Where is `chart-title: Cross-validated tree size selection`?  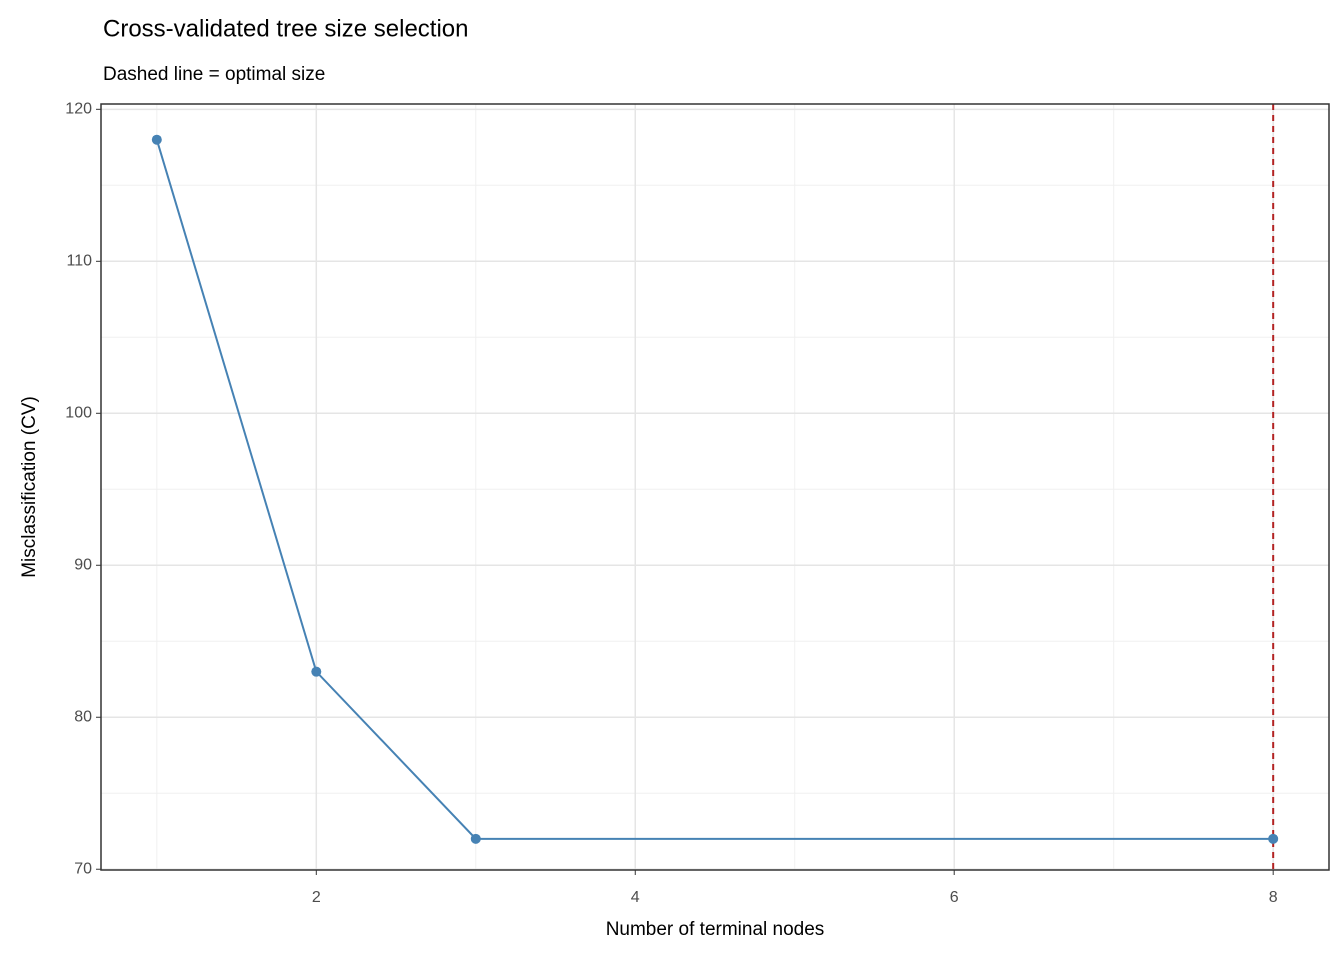 chart-title: Cross-validated tree size selection is located at coordinates (286, 28).